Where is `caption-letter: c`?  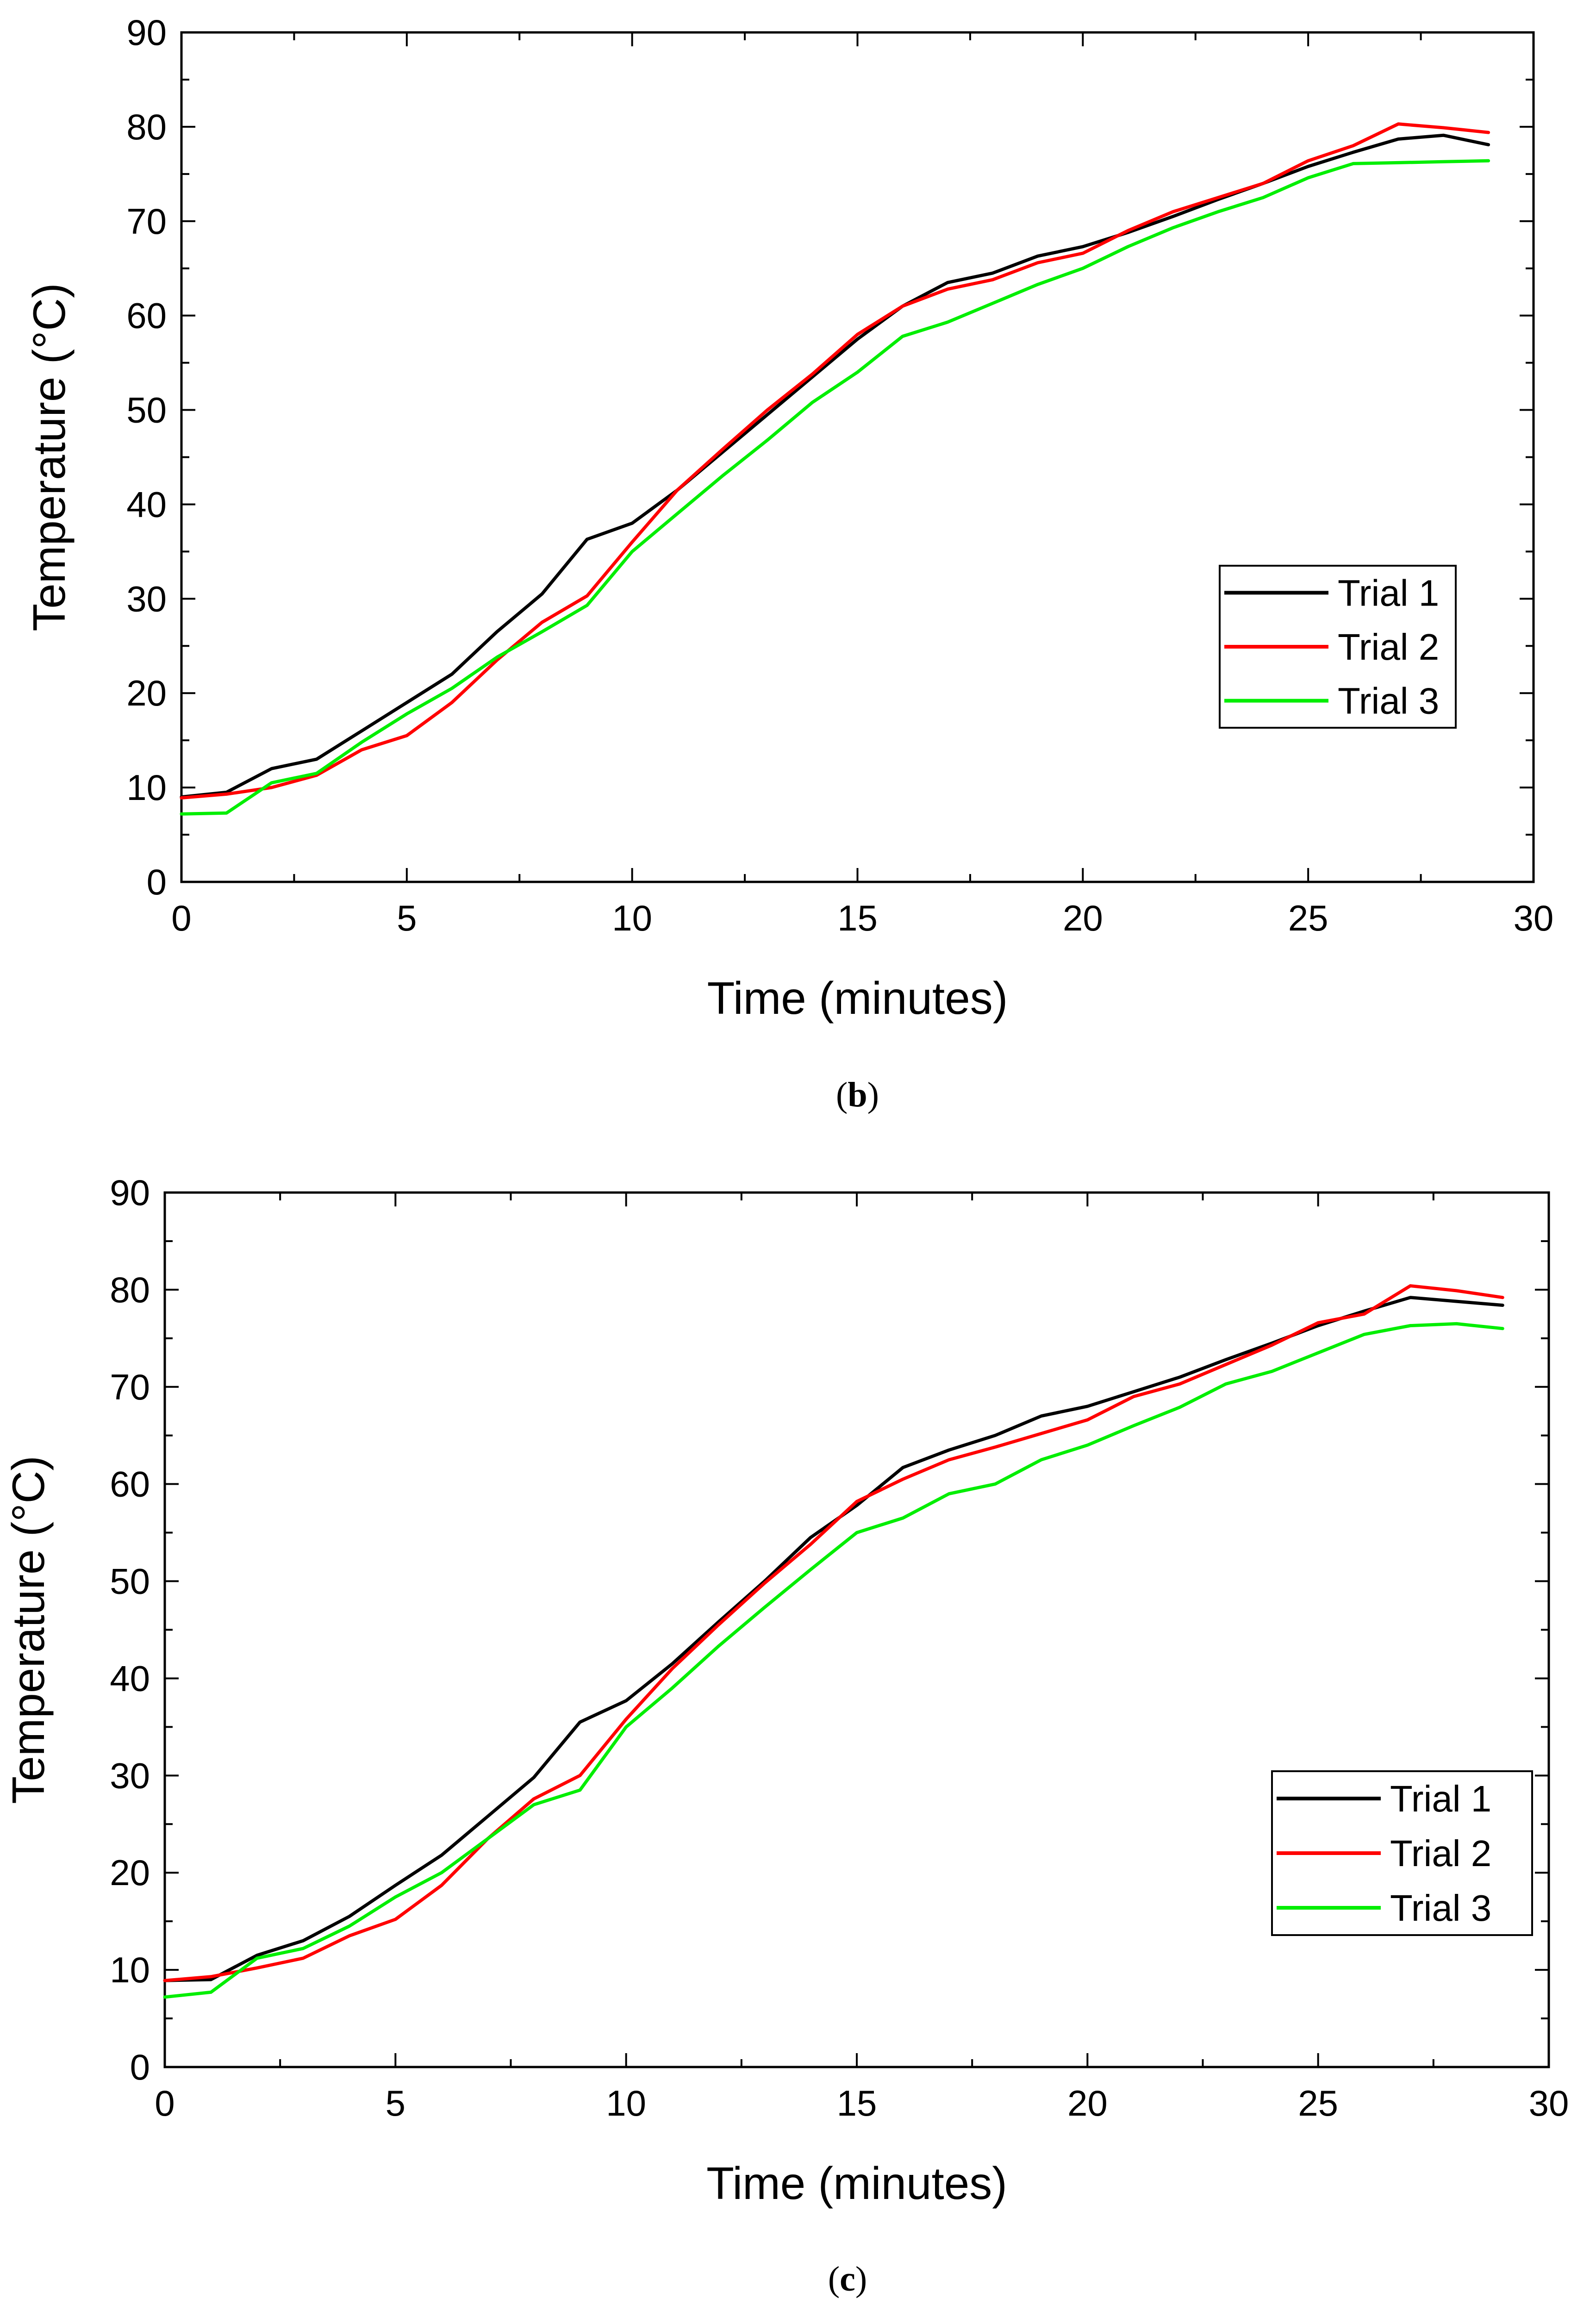 caption-letter: c is located at coordinates (847, 2279).